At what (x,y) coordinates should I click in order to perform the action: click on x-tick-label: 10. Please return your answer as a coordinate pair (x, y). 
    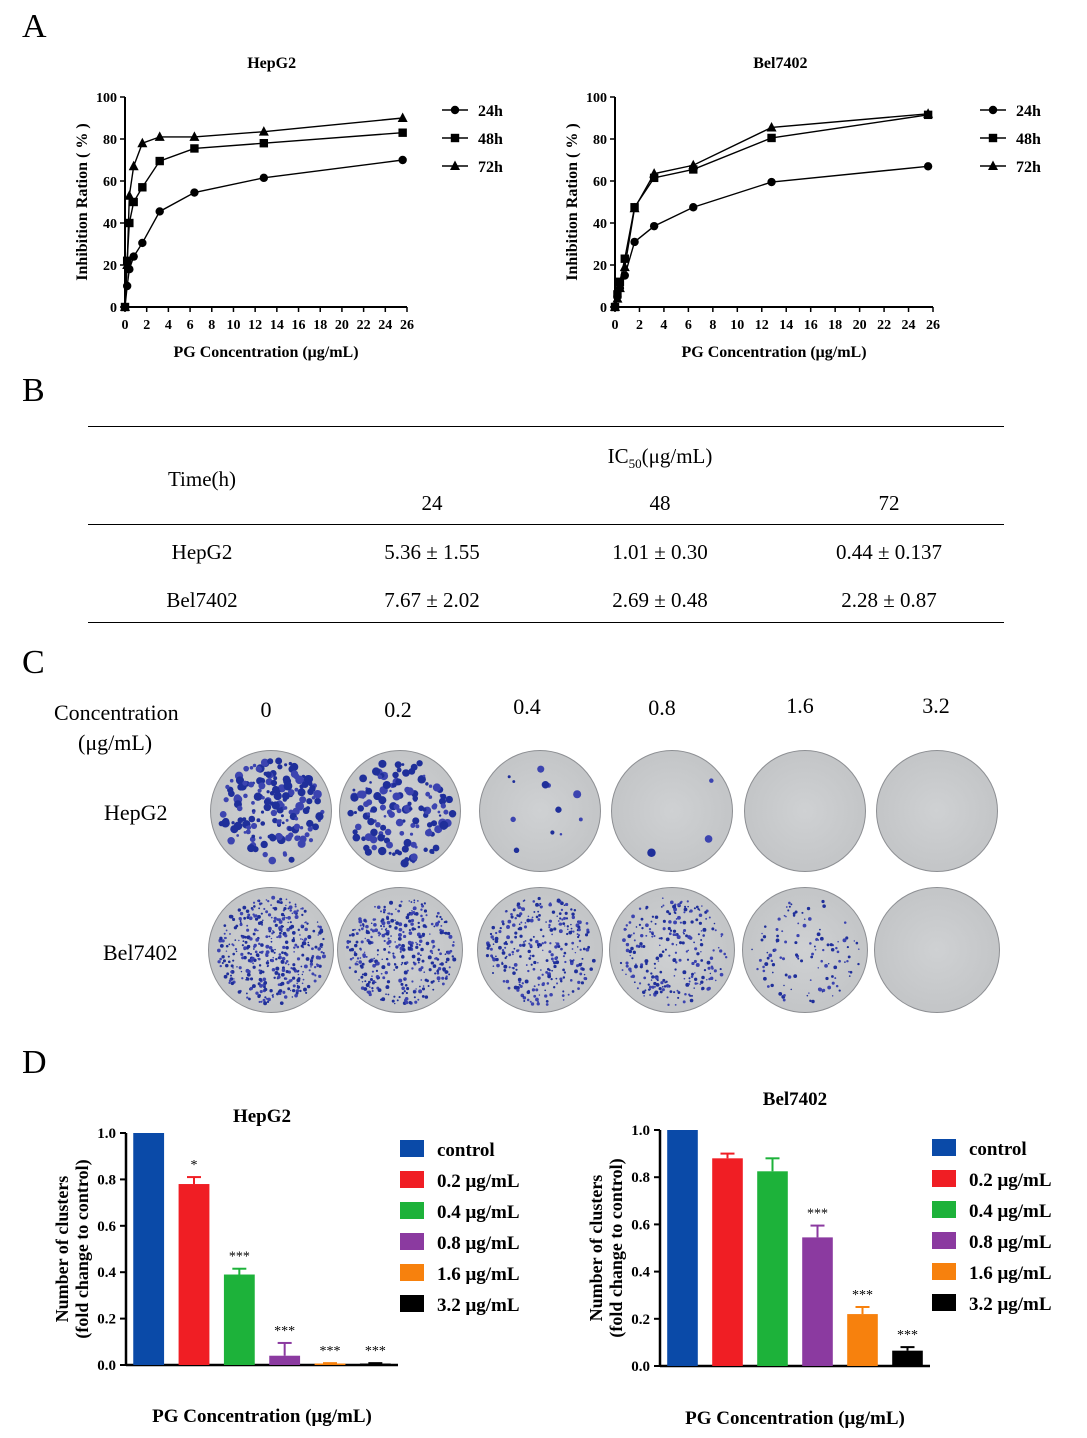
    Looking at the image, I should click on (233, 325).